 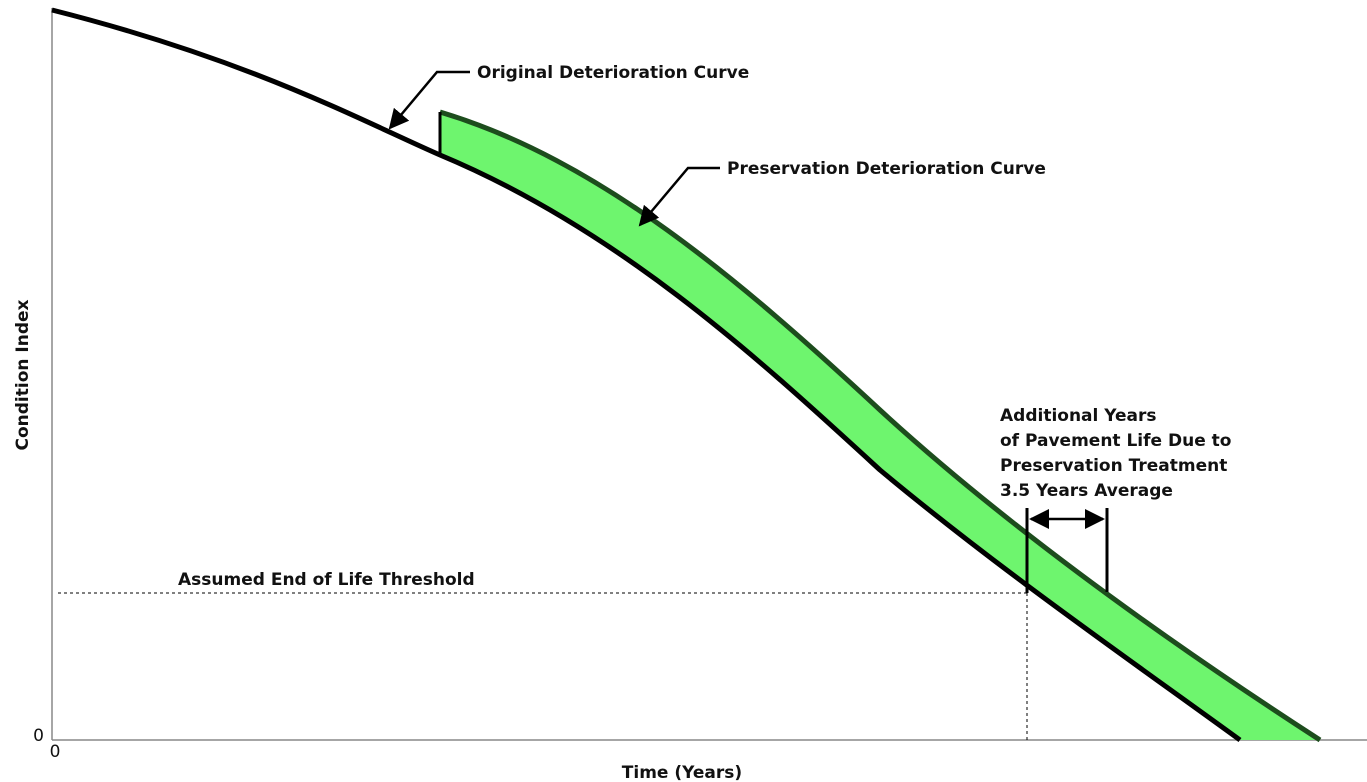 I want to click on x-tick-label: 0, so click(x=55, y=752).